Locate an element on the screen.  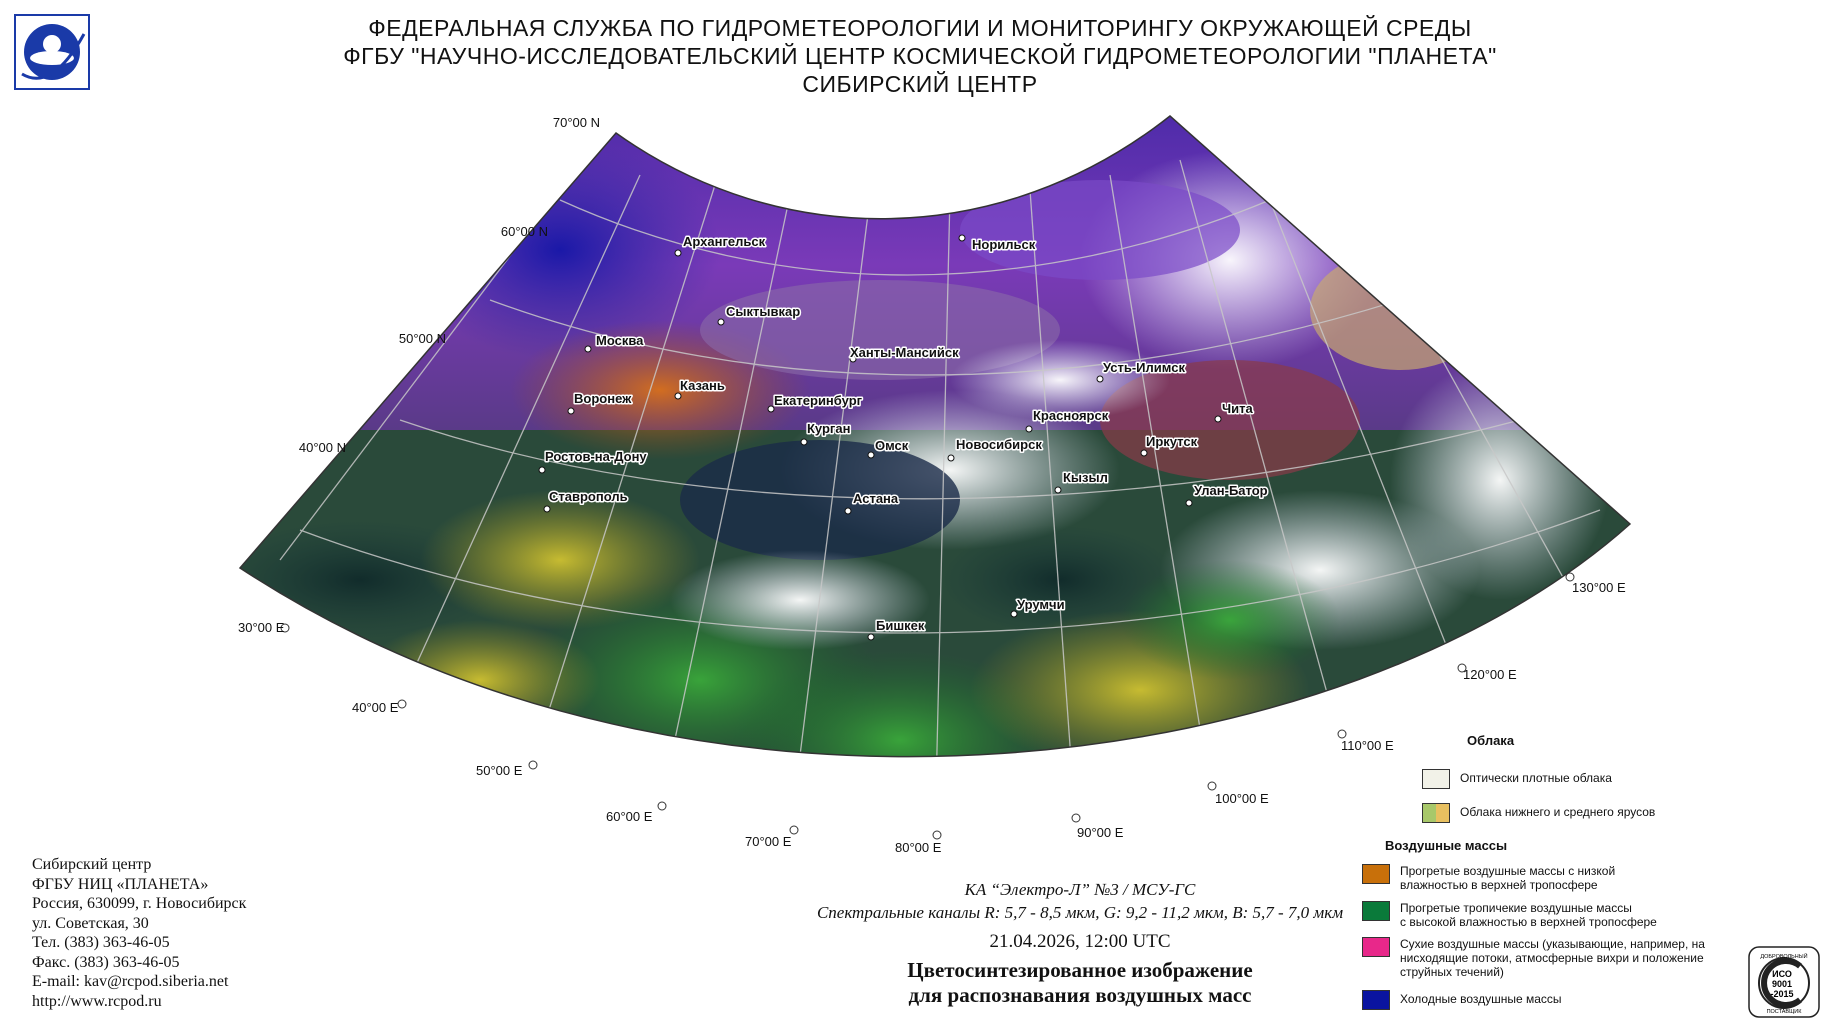
svg-text: Урумчи is located at coordinates (1041, 604).